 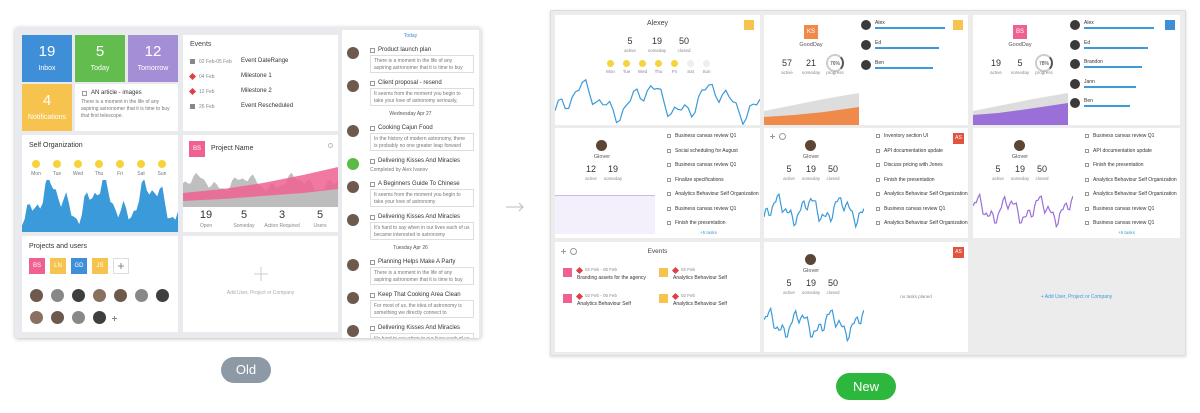 What do you see at coordinates (256, 76) in the screenshot?
I see `event-name: Milestone 1` at bounding box center [256, 76].